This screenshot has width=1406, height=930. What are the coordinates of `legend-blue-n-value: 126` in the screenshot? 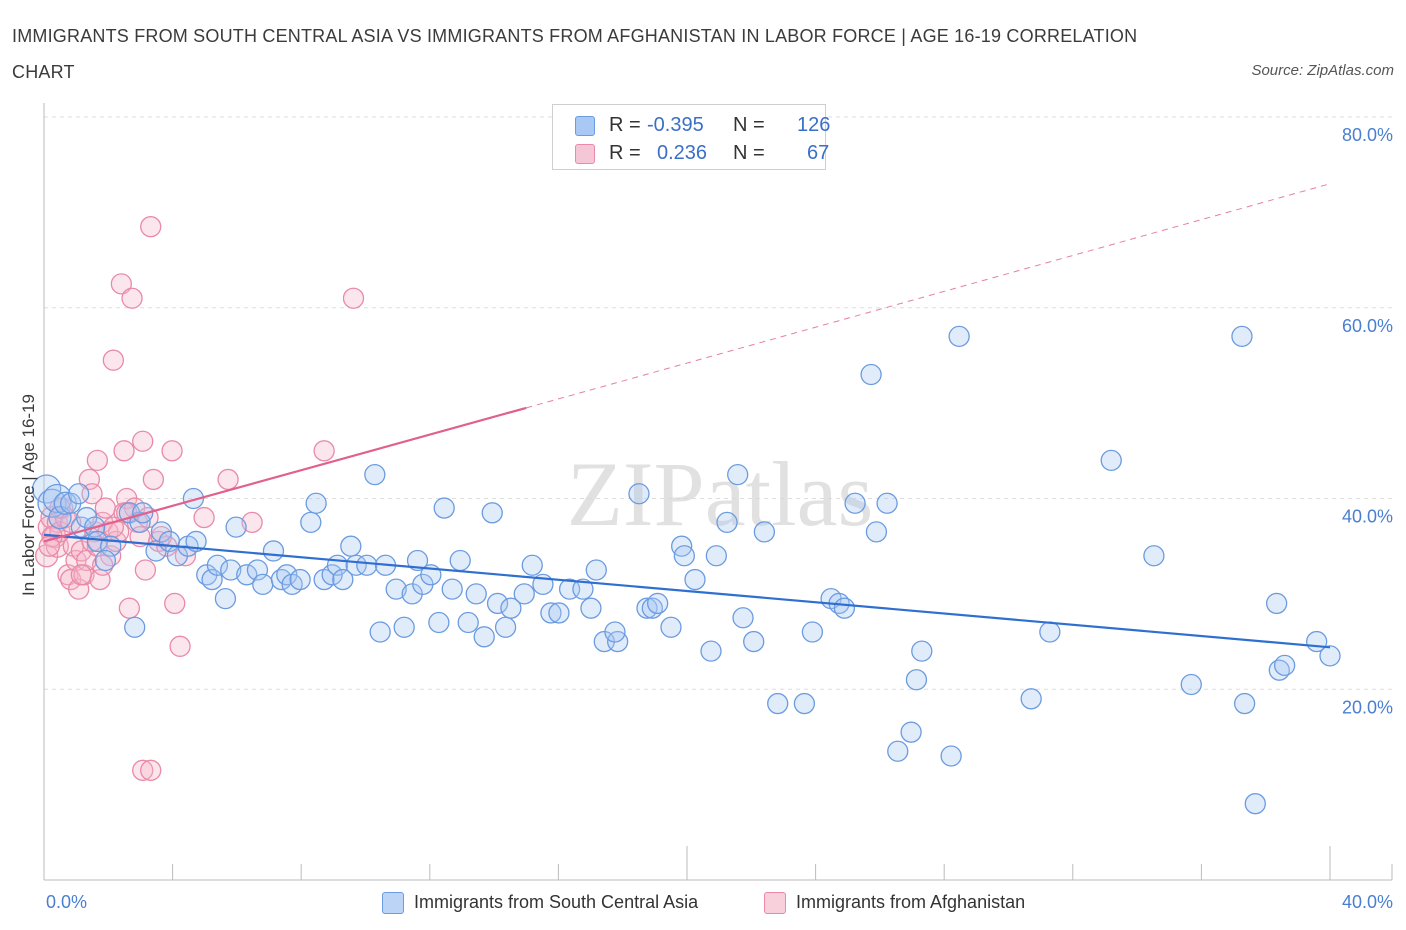 It's located at (814, 125).